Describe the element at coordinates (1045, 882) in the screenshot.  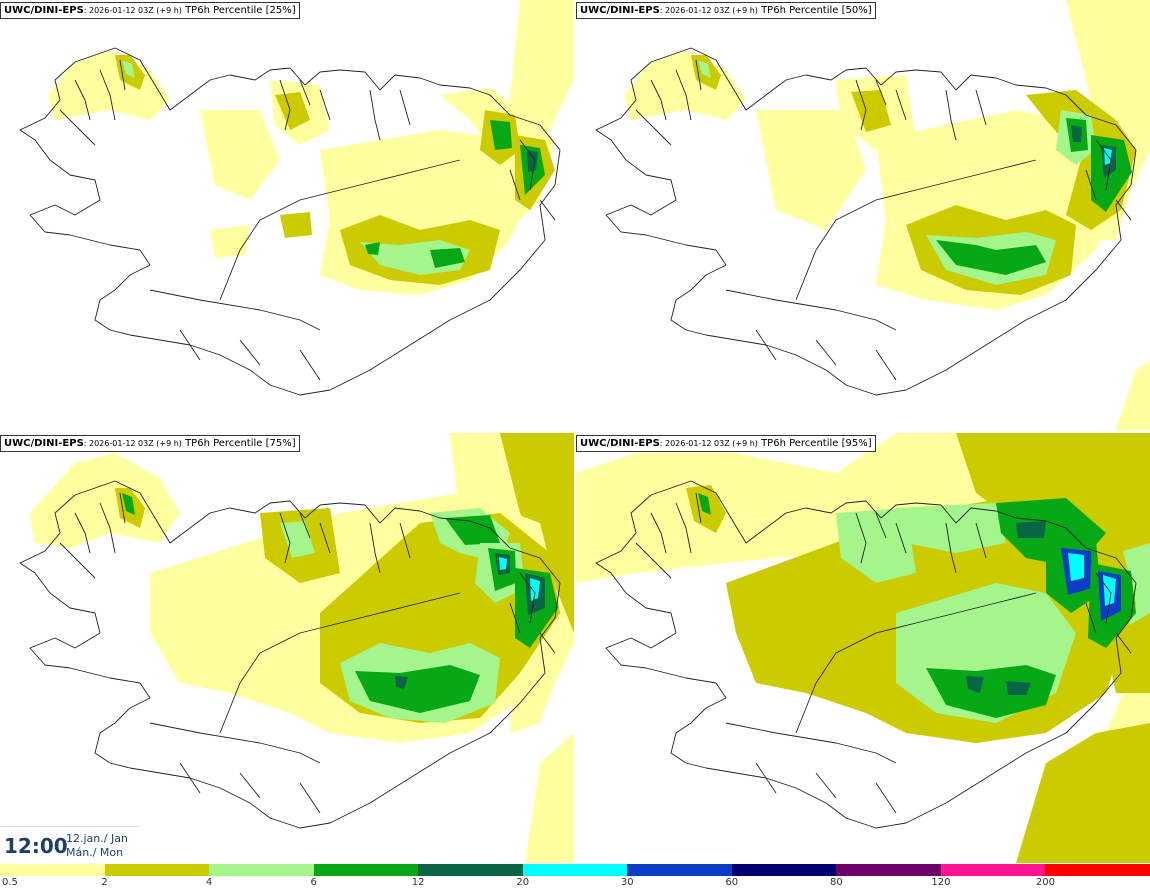
I see `legend-tick-label: 200` at that location.